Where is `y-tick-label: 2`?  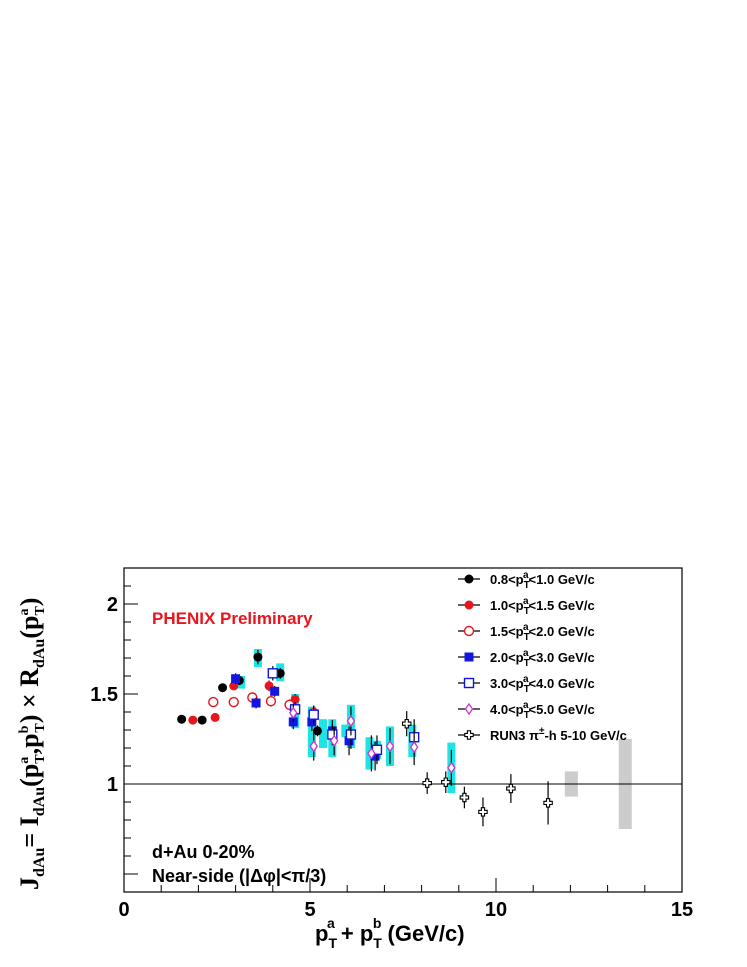 y-tick-label: 2 is located at coordinates (112, 605).